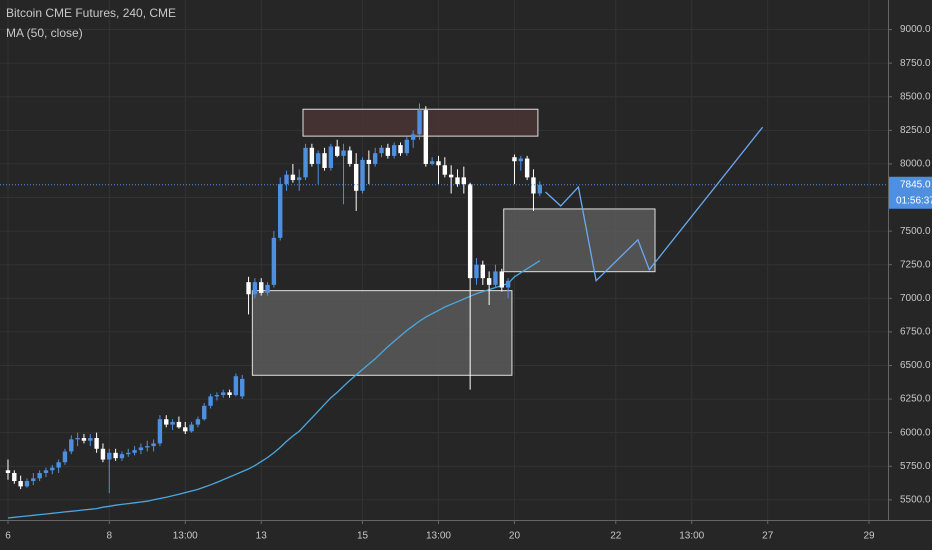 This screenshot has height=550, width=932. Describe the element at coordinates (914, 200) in the screenshot. I see `countdown-label: 01:56:37` at that location.